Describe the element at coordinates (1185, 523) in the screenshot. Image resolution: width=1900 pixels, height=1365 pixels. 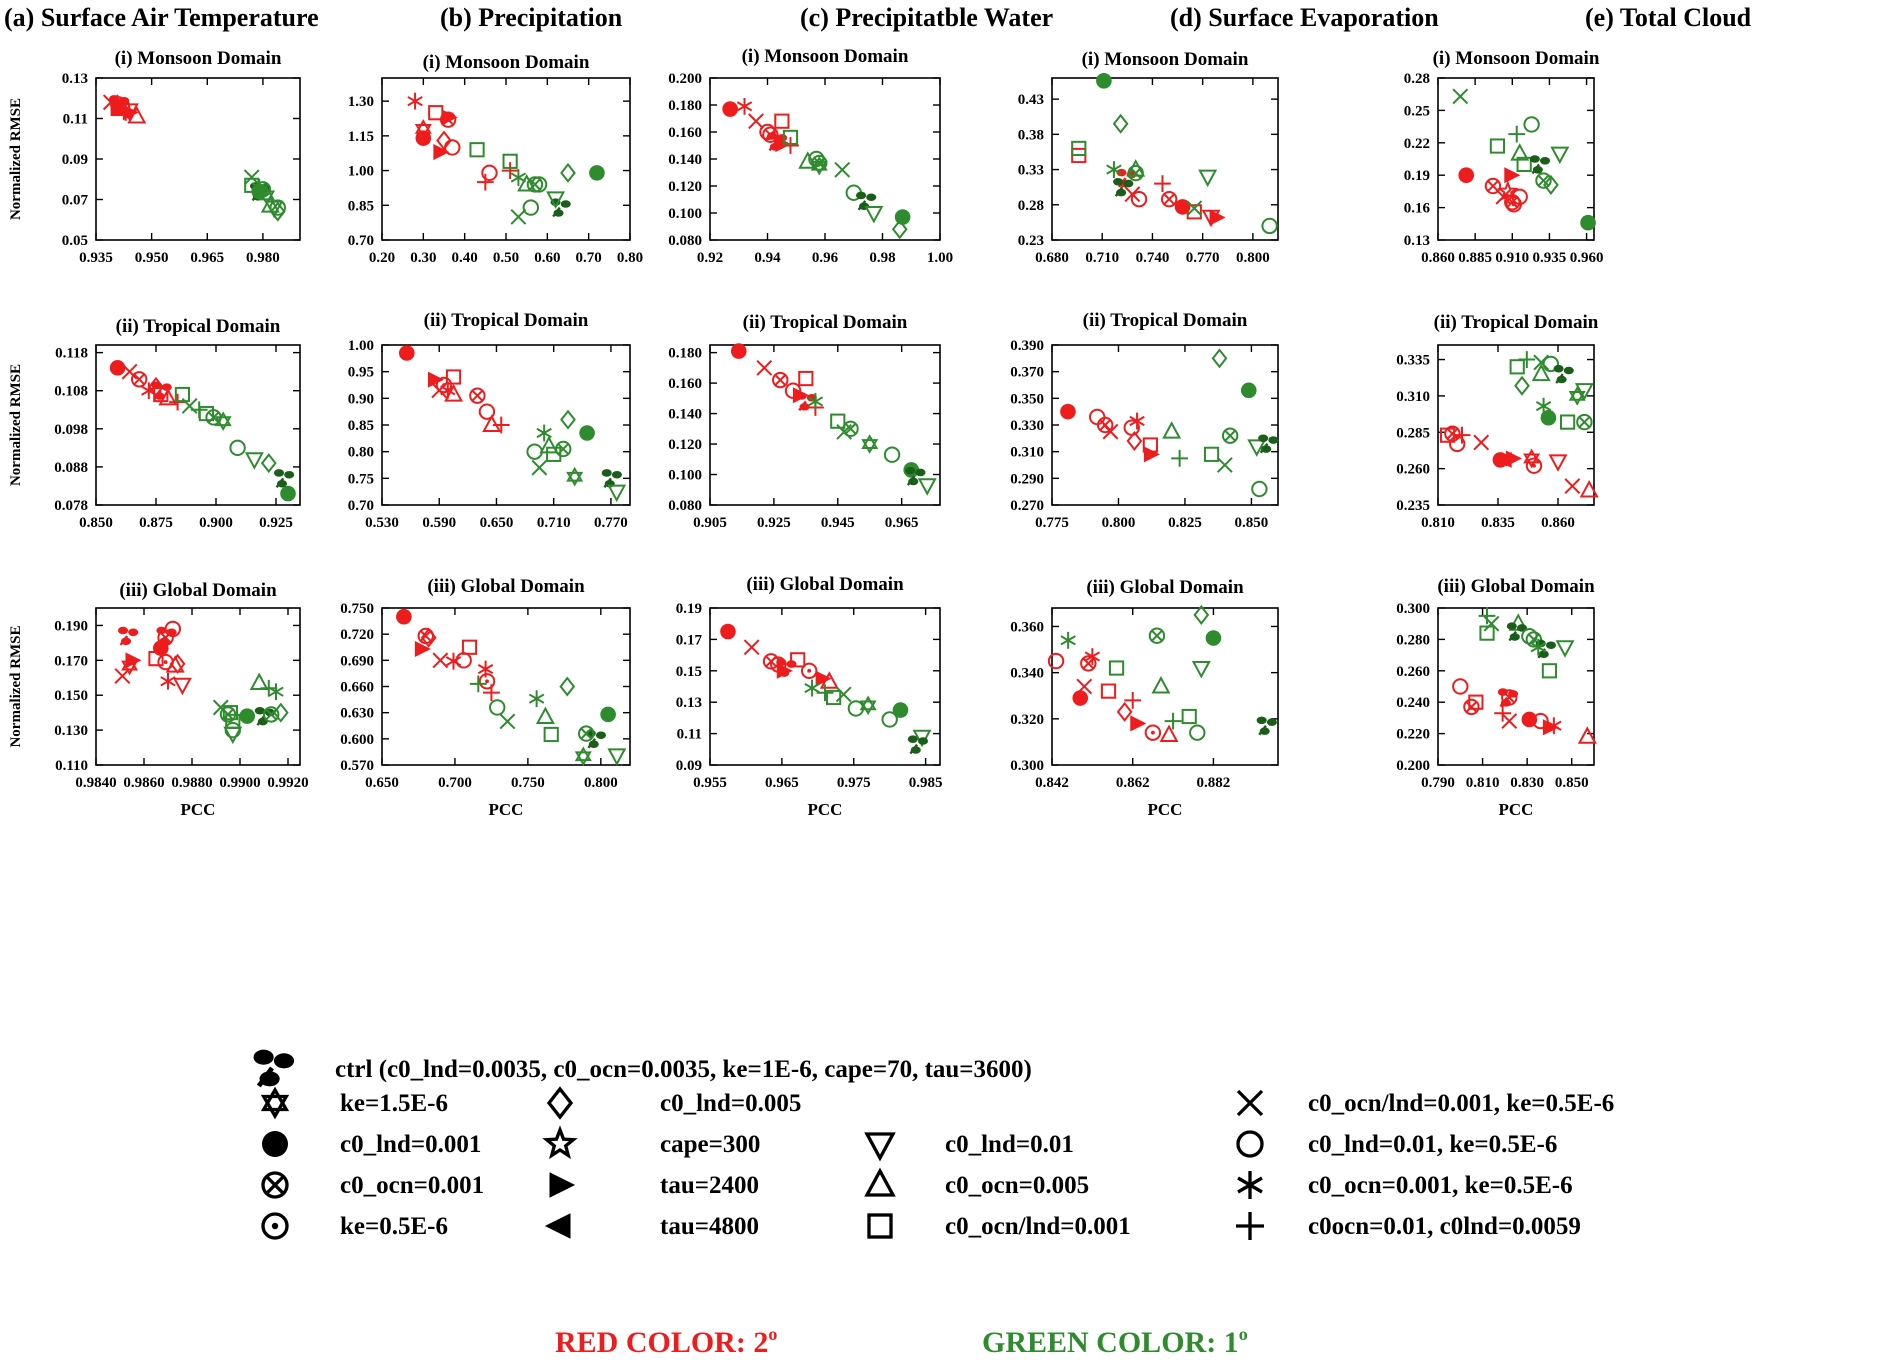
I see `x-tick-label: 0.825` at that location.